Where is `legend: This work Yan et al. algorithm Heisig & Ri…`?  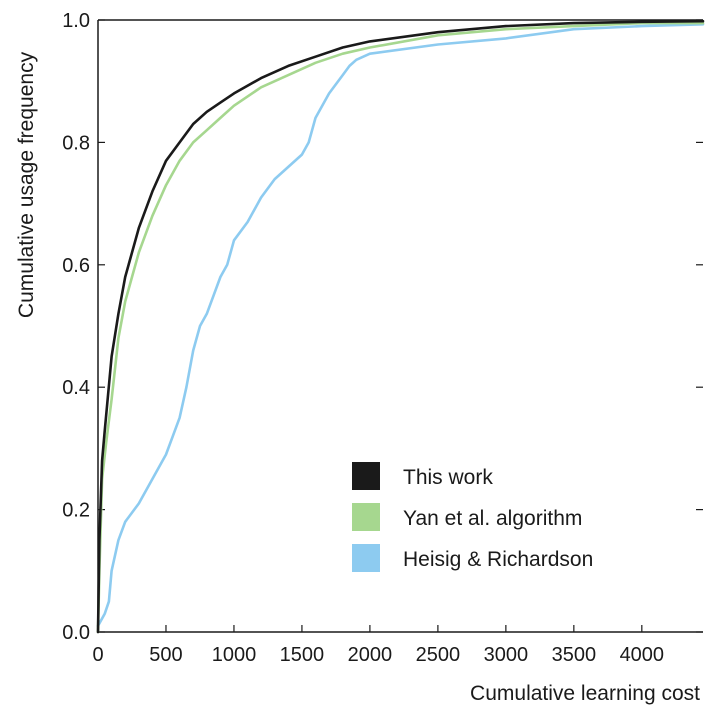 legend: This work Yan et al. algorithm Heisig & Ri… is located at coordinates (472, 517).